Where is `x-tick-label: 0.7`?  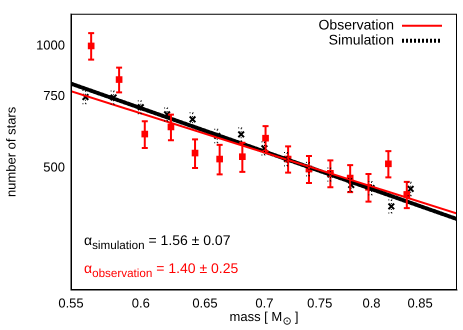
x-tick-label: 0.7 is located at coordinates (264, 302).